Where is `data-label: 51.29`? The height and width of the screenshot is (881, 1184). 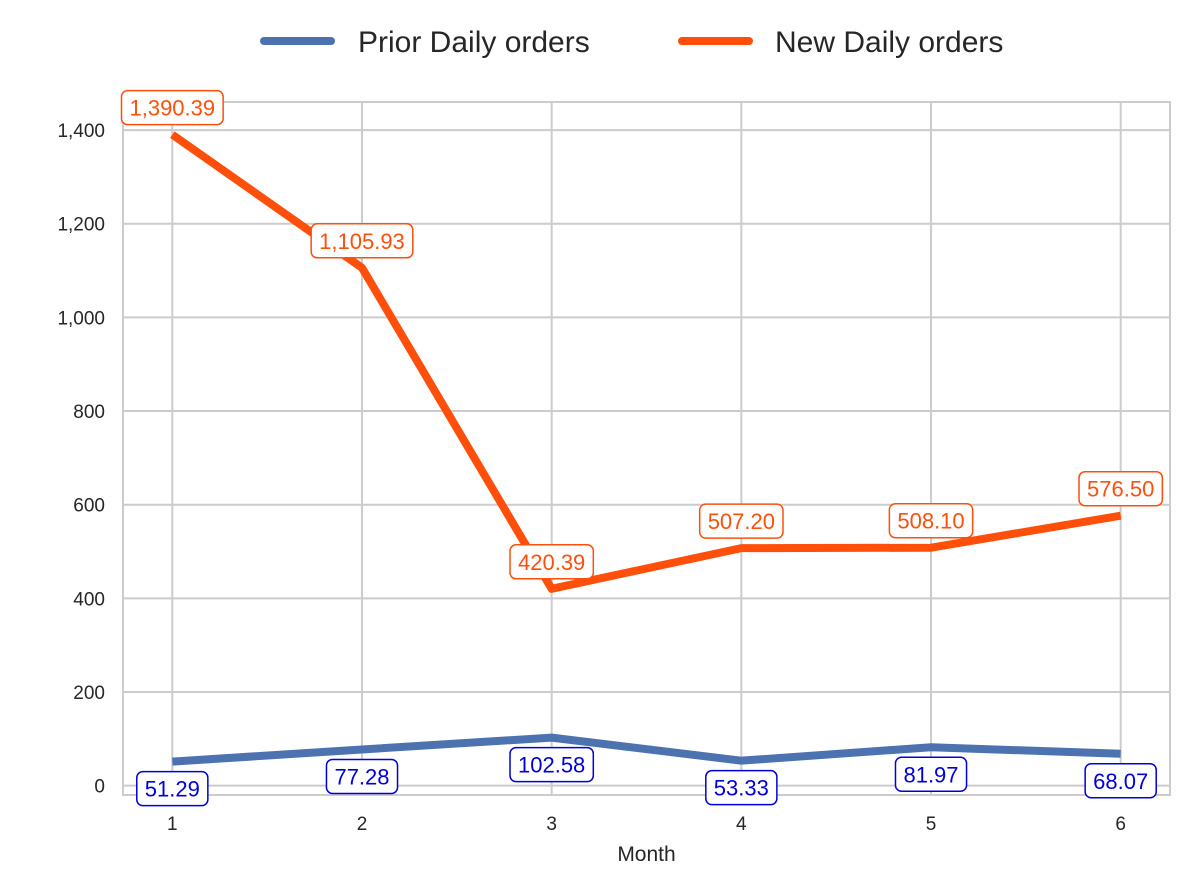 data-label: 51.29 is located at coordinates (172, 789).